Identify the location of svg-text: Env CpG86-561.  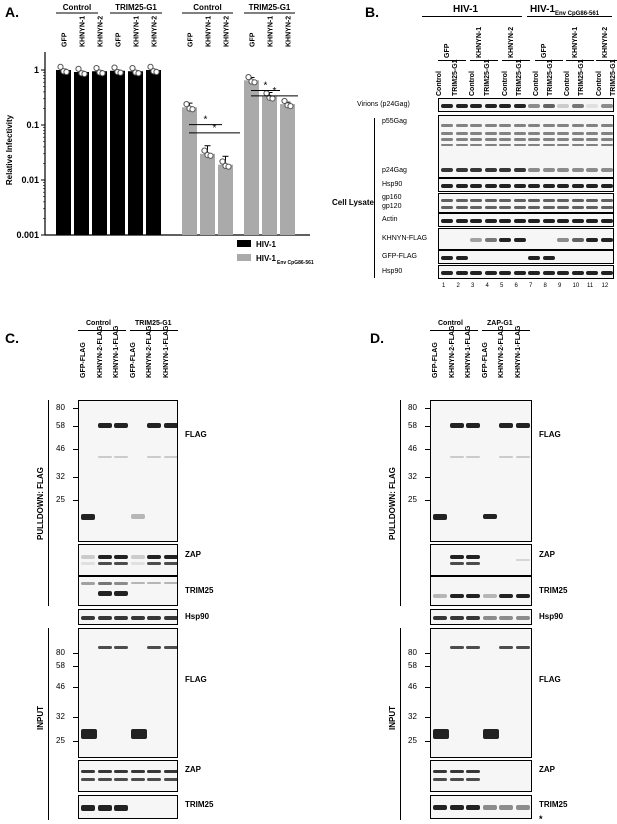
(295, 263).